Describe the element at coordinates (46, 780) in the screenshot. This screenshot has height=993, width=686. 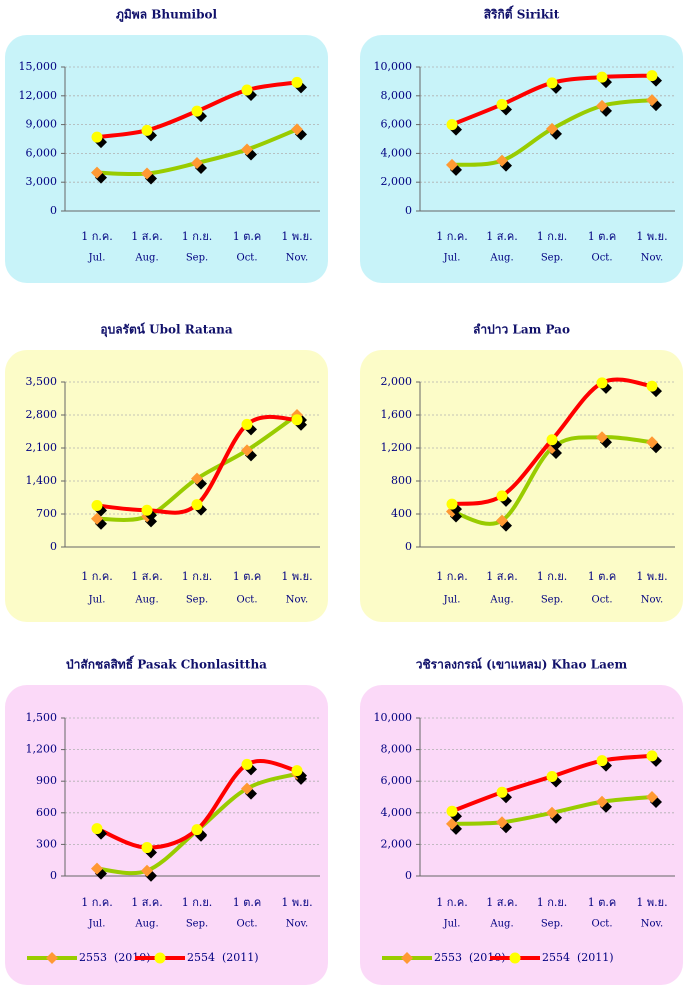
I see `y-tick-label: 900` at that location.